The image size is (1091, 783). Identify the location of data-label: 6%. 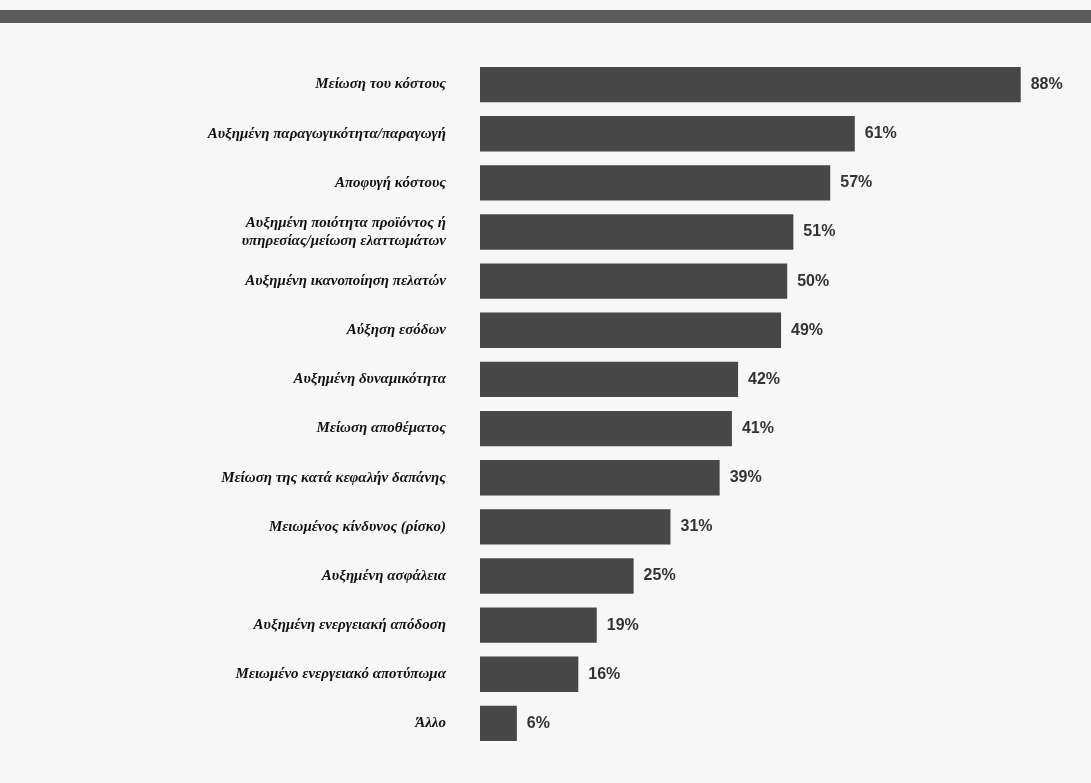
(538, 722).